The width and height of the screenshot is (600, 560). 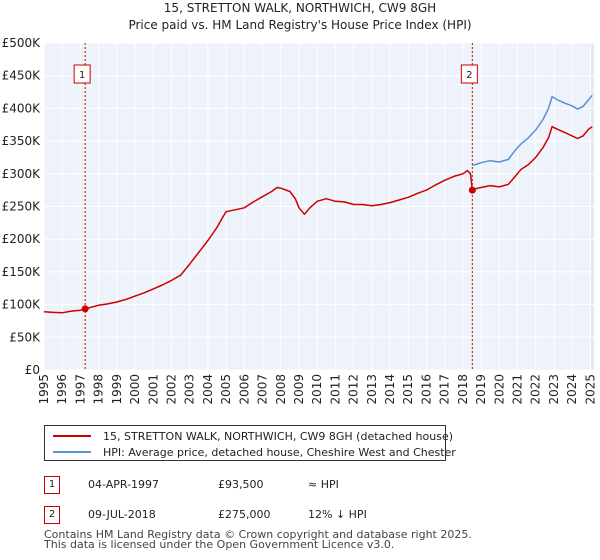 What do you see at coordinates (554, 389) in the screenshot?
I see `x-tick-label: 2023` at bounding box center [554, 389].